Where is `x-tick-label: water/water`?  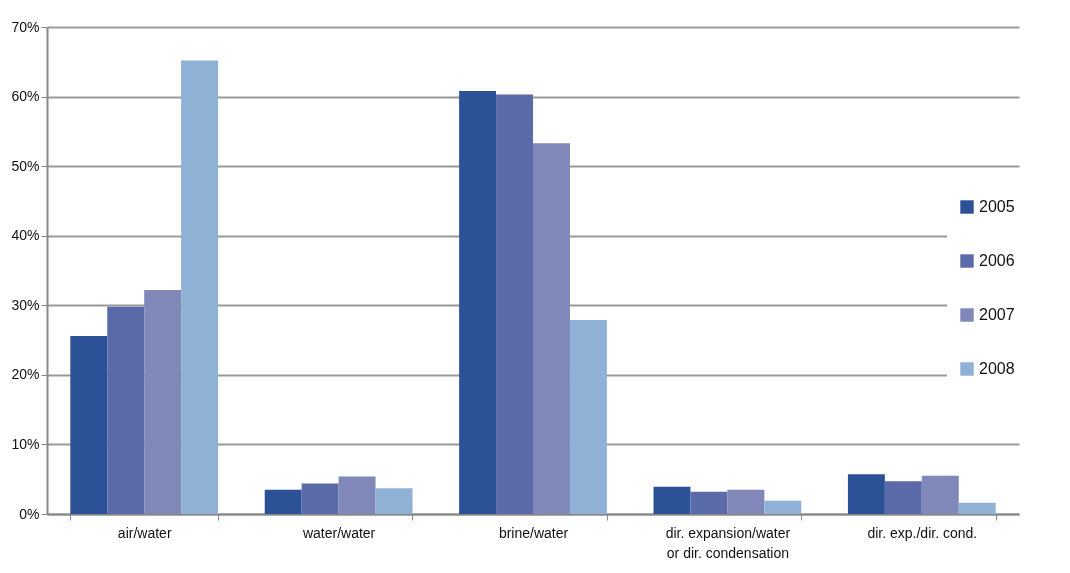
x-tick-label: water/water is located at coordinates (338, 532).